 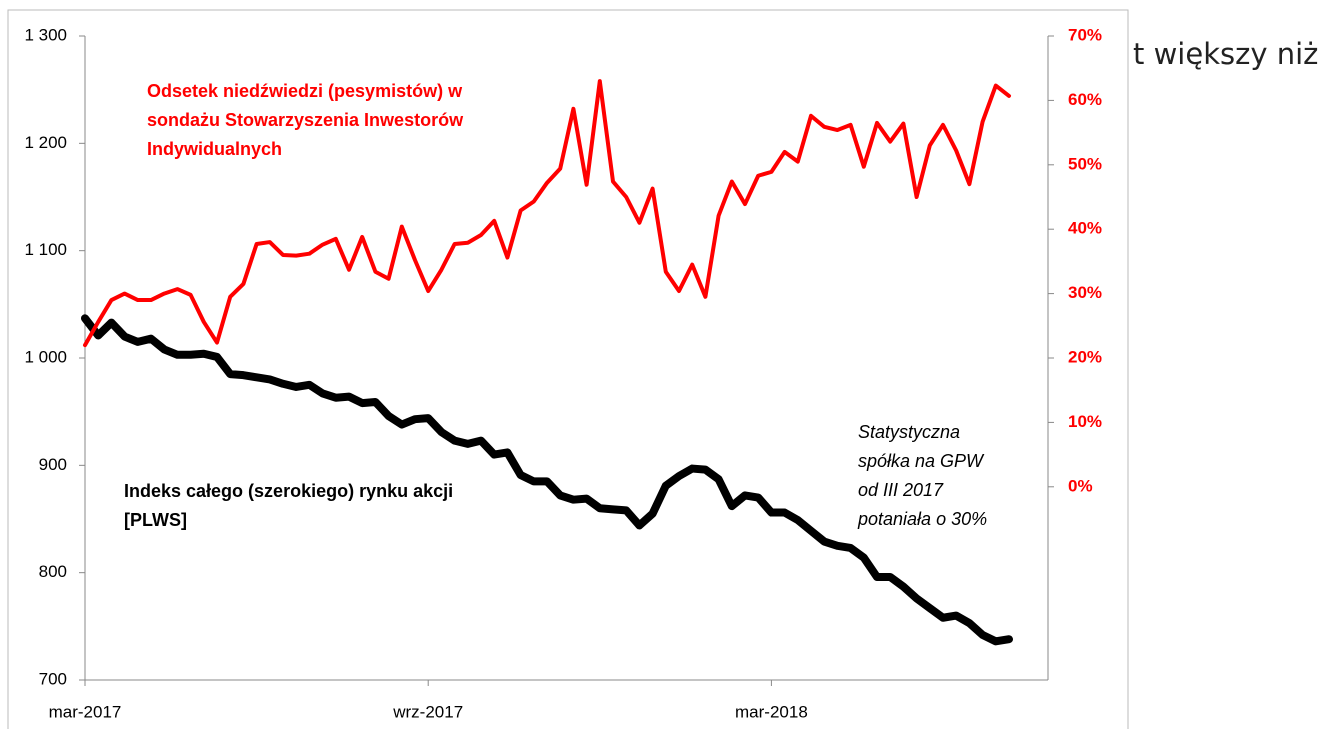 I want to click on annotation: od III 2017, so click(x=901, y=490).